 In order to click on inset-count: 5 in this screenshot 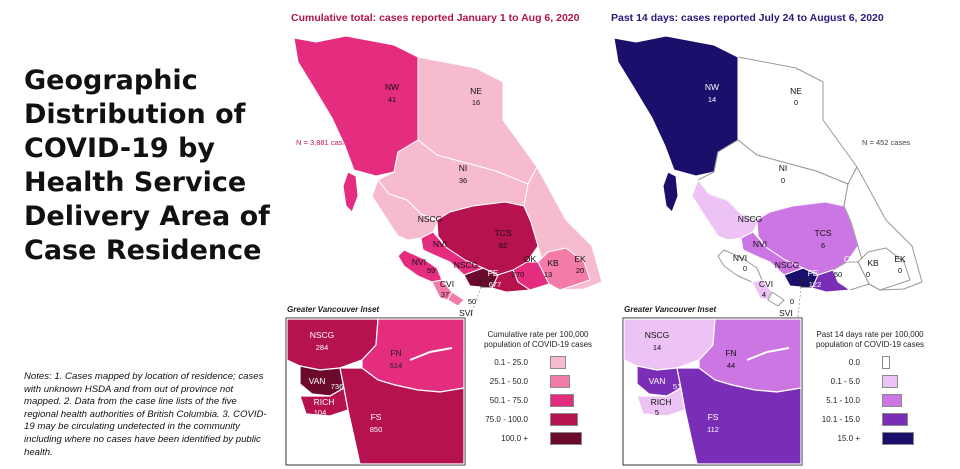, I will do `click(657, 412)`.